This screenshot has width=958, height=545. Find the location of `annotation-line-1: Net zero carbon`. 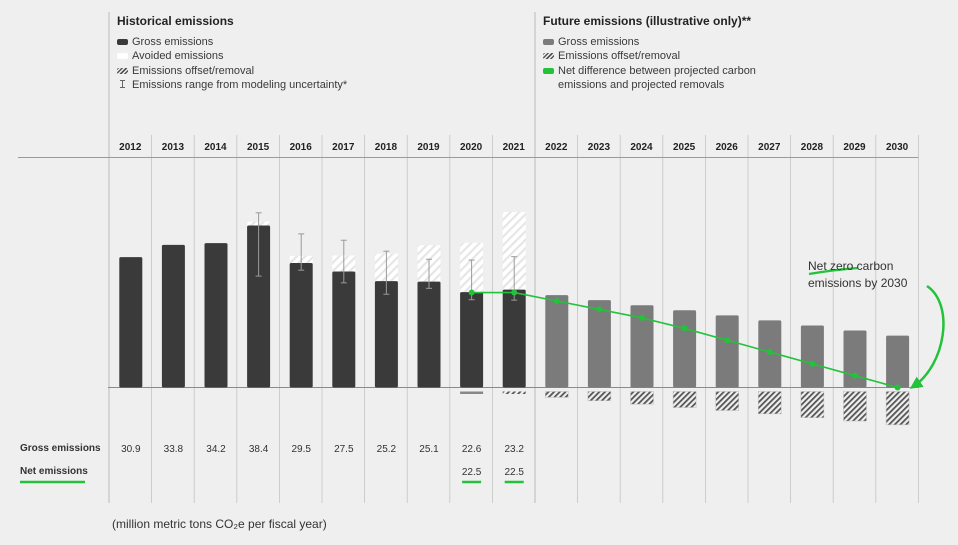

annotation-line-1: Net zero carbon is located at coordinates (851, 266).